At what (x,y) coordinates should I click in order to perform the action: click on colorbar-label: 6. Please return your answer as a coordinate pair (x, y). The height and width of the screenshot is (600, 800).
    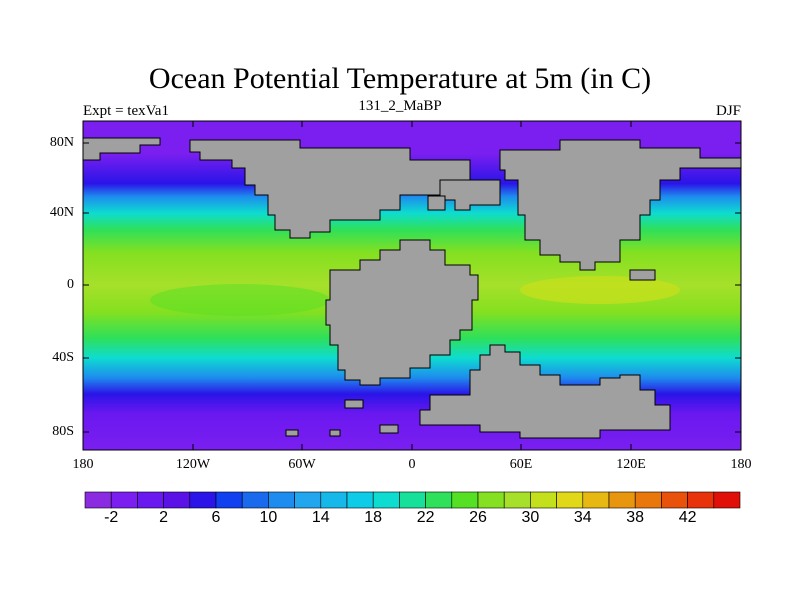
    Looking at the image, I should click on (216, 517).